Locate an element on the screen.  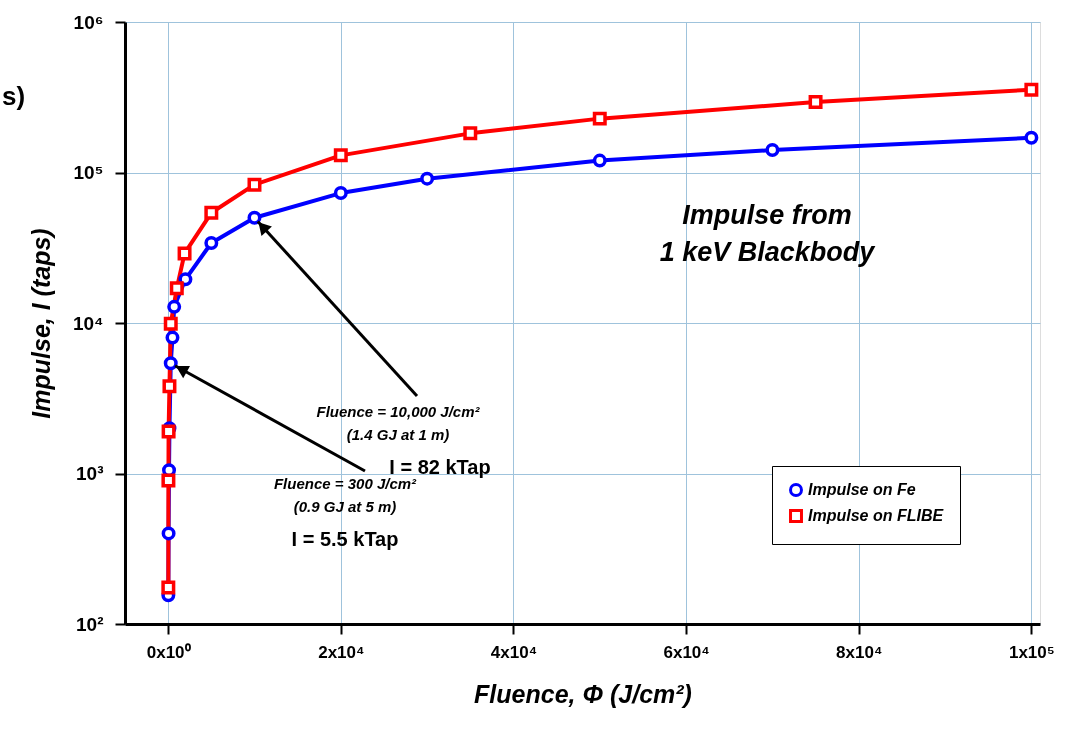
annotation: Impulse from 1 keV Blackbody is located at coordinates (768, 233).